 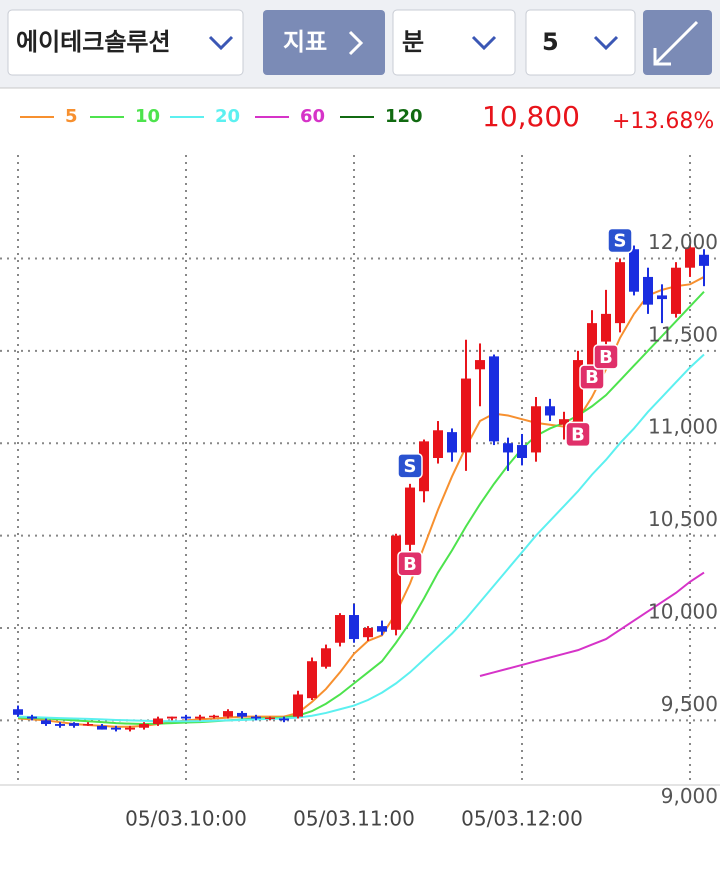 I want to click on y-tick-label: 12,000, so click(x=683, y=242).